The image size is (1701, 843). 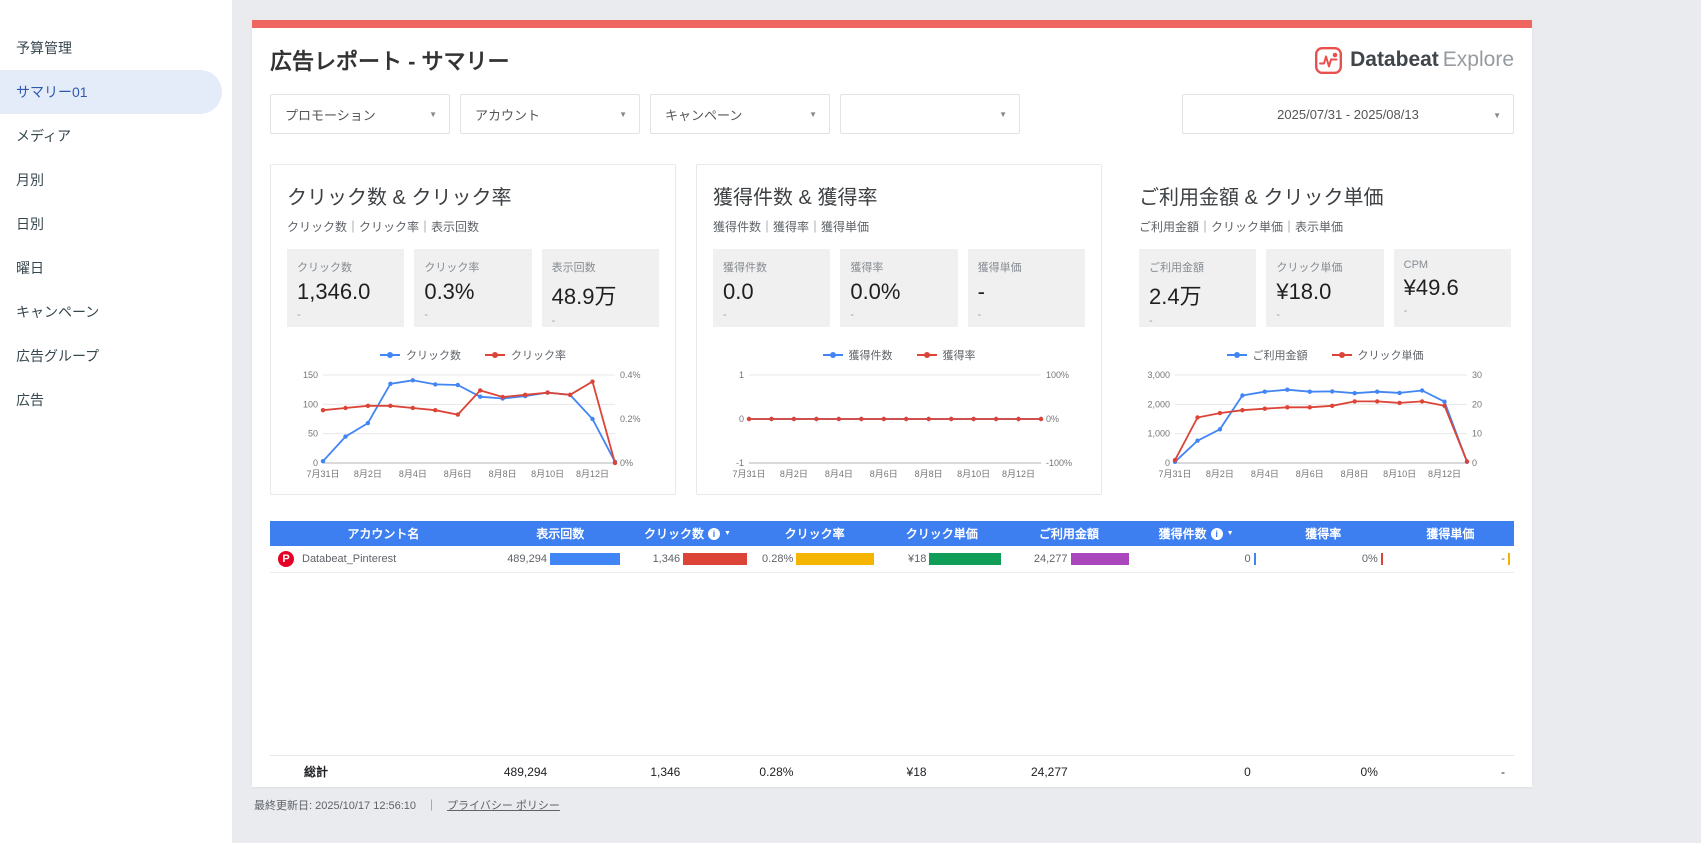 What do you see at coordinates (892, 800) in the screenshot?
I see `report-footer: 最終更新日: 2025/10/17 12:56:10 ｜ プライバシー ポリシー` at bounding box center [892, 800].